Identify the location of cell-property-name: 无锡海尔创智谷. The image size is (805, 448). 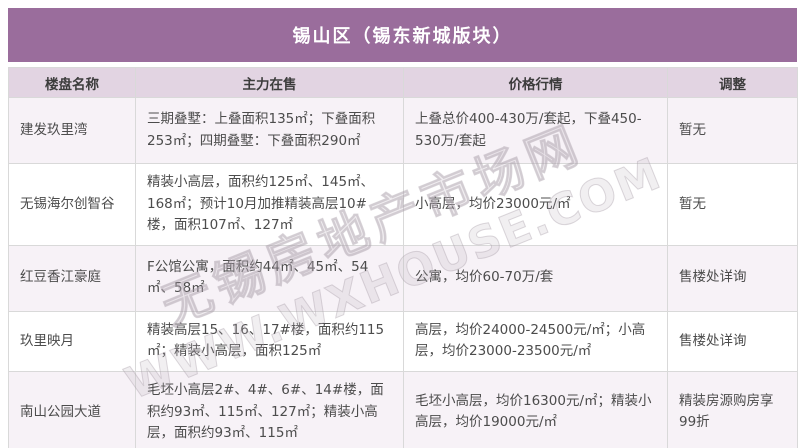
(72, 204).